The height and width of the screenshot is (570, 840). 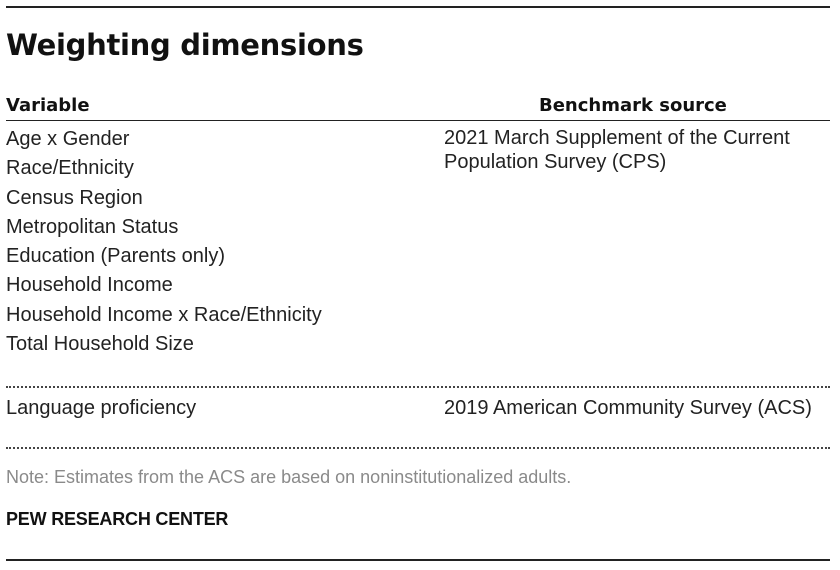 I want to click on benchmark-source-acs: 2019 American Community Survey (ACS), so click(x=628, y=408).